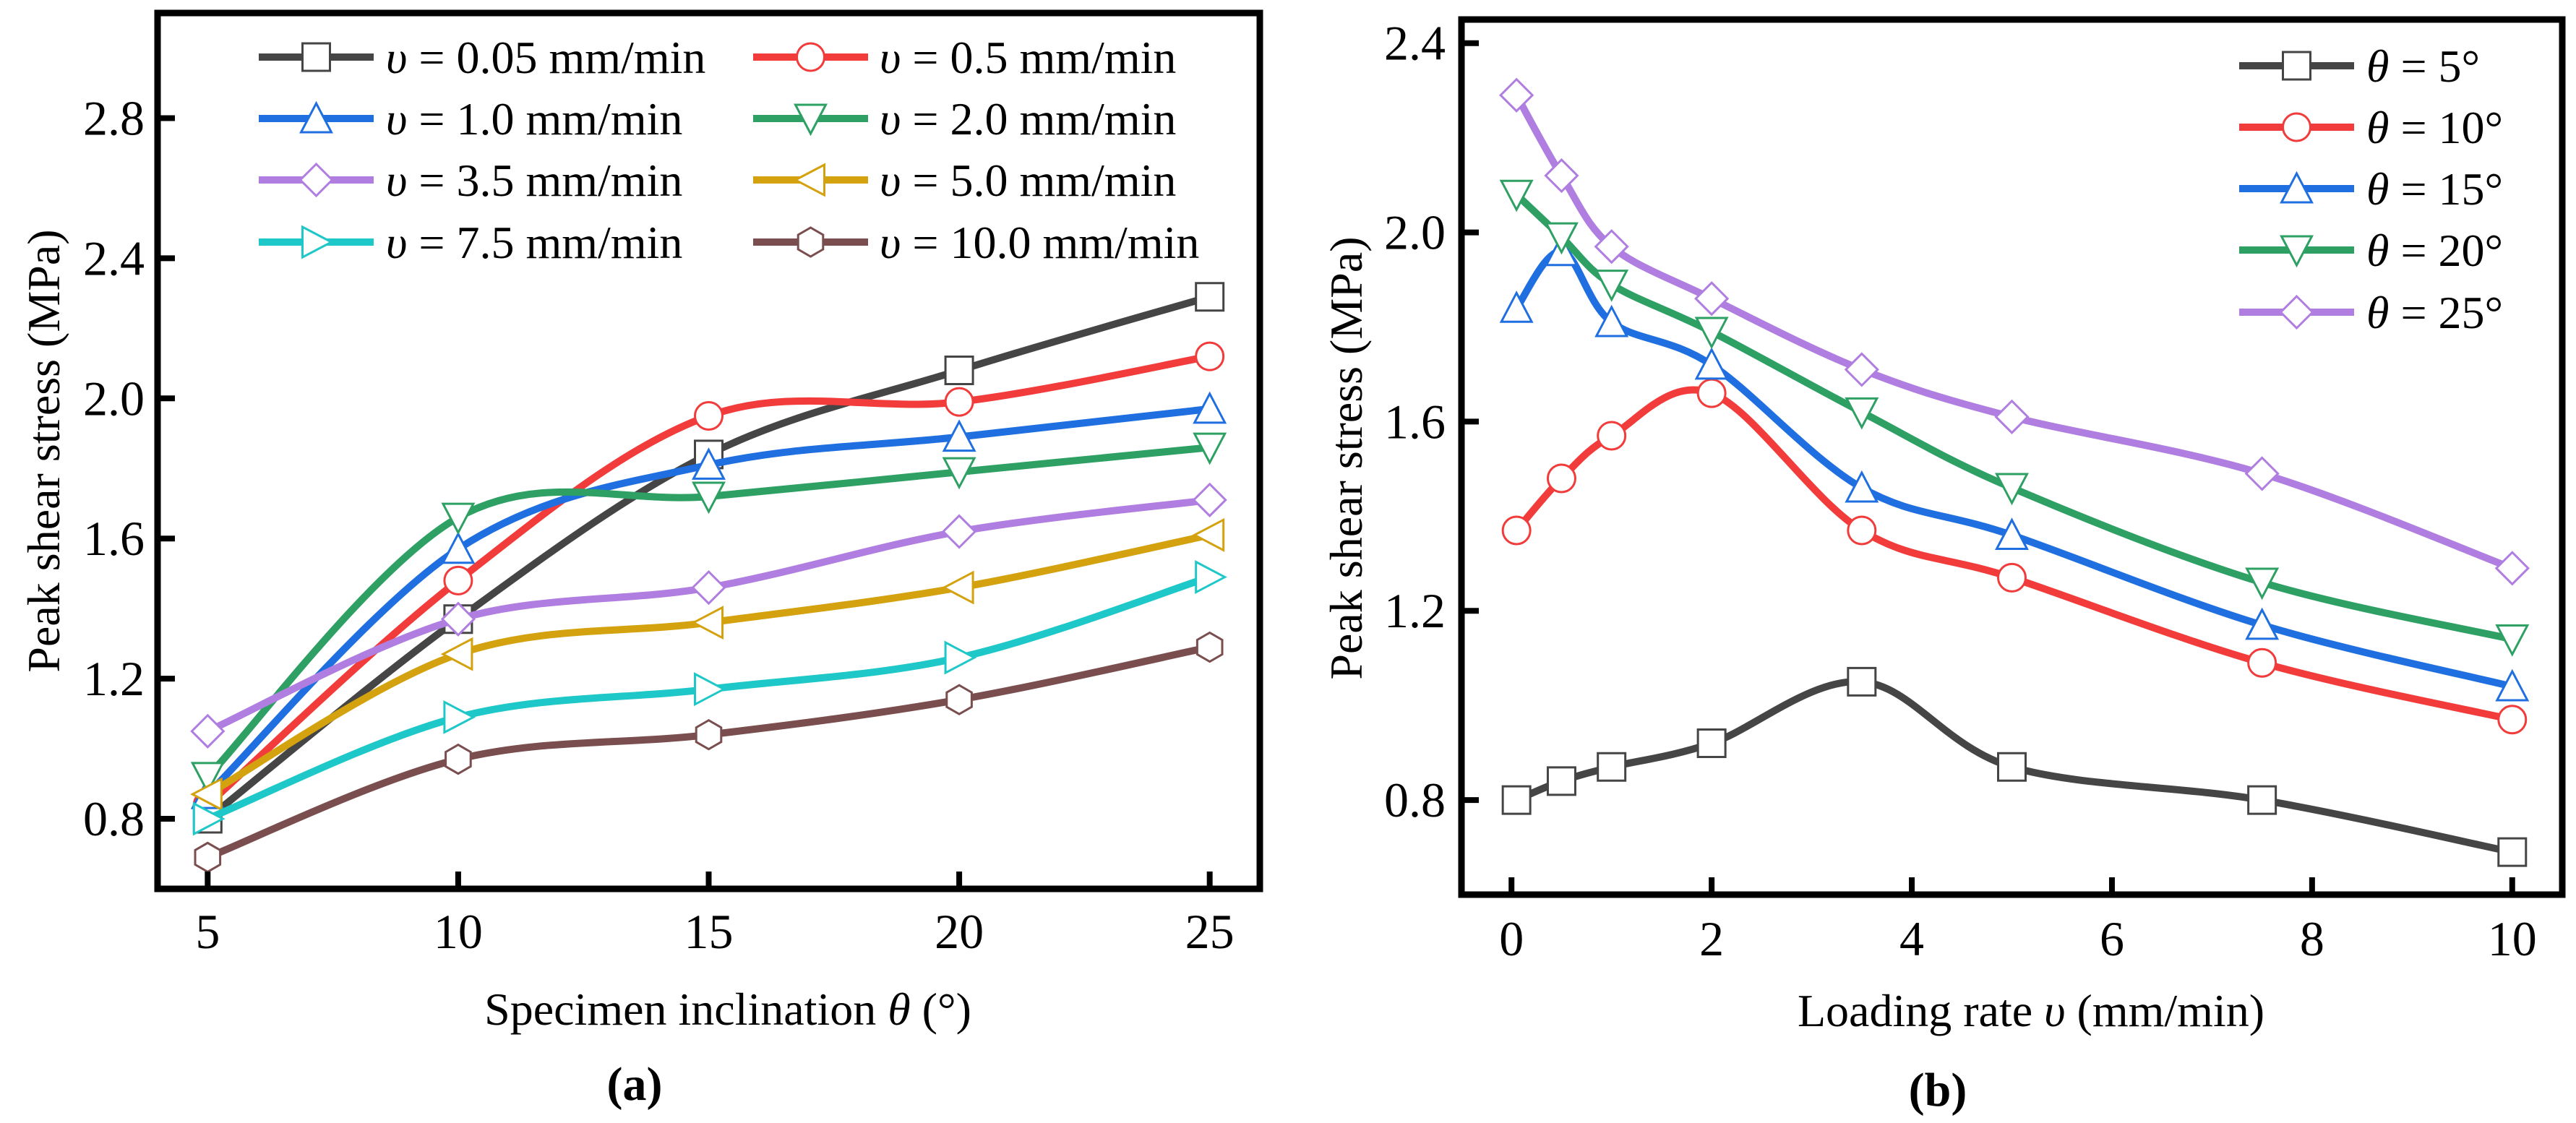  Describe the element at coordinates (1938, 1090) in the screenshot. I see `panel-label: (b)` at that location.